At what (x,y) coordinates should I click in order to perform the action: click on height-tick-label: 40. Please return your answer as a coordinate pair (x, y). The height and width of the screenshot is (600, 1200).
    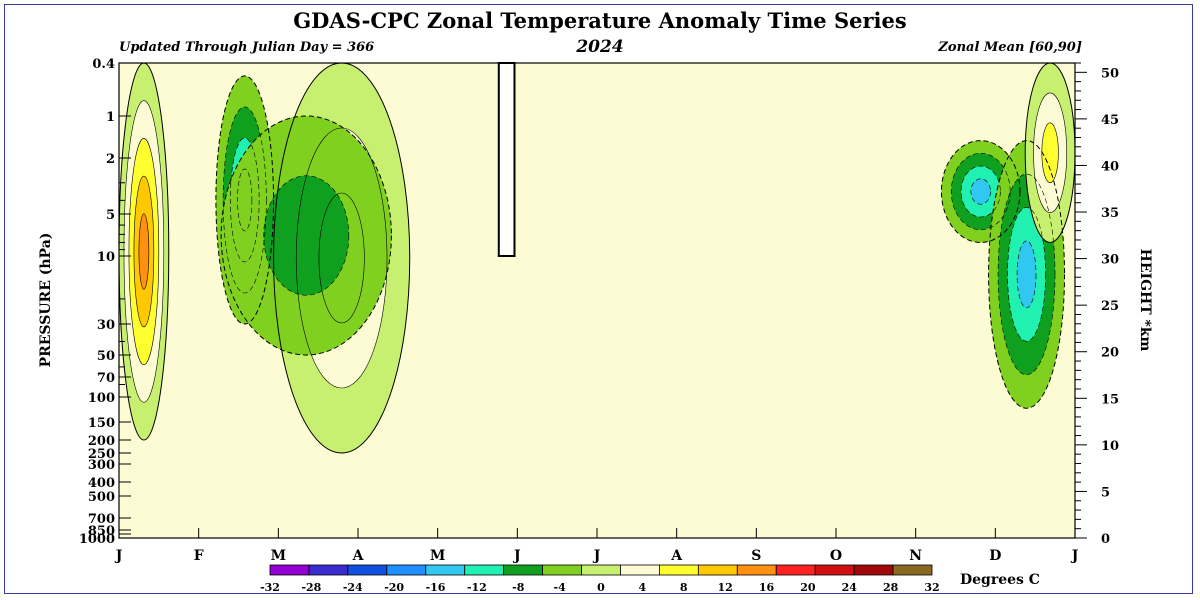
    Looking at the image, I should click on (1110, 166).